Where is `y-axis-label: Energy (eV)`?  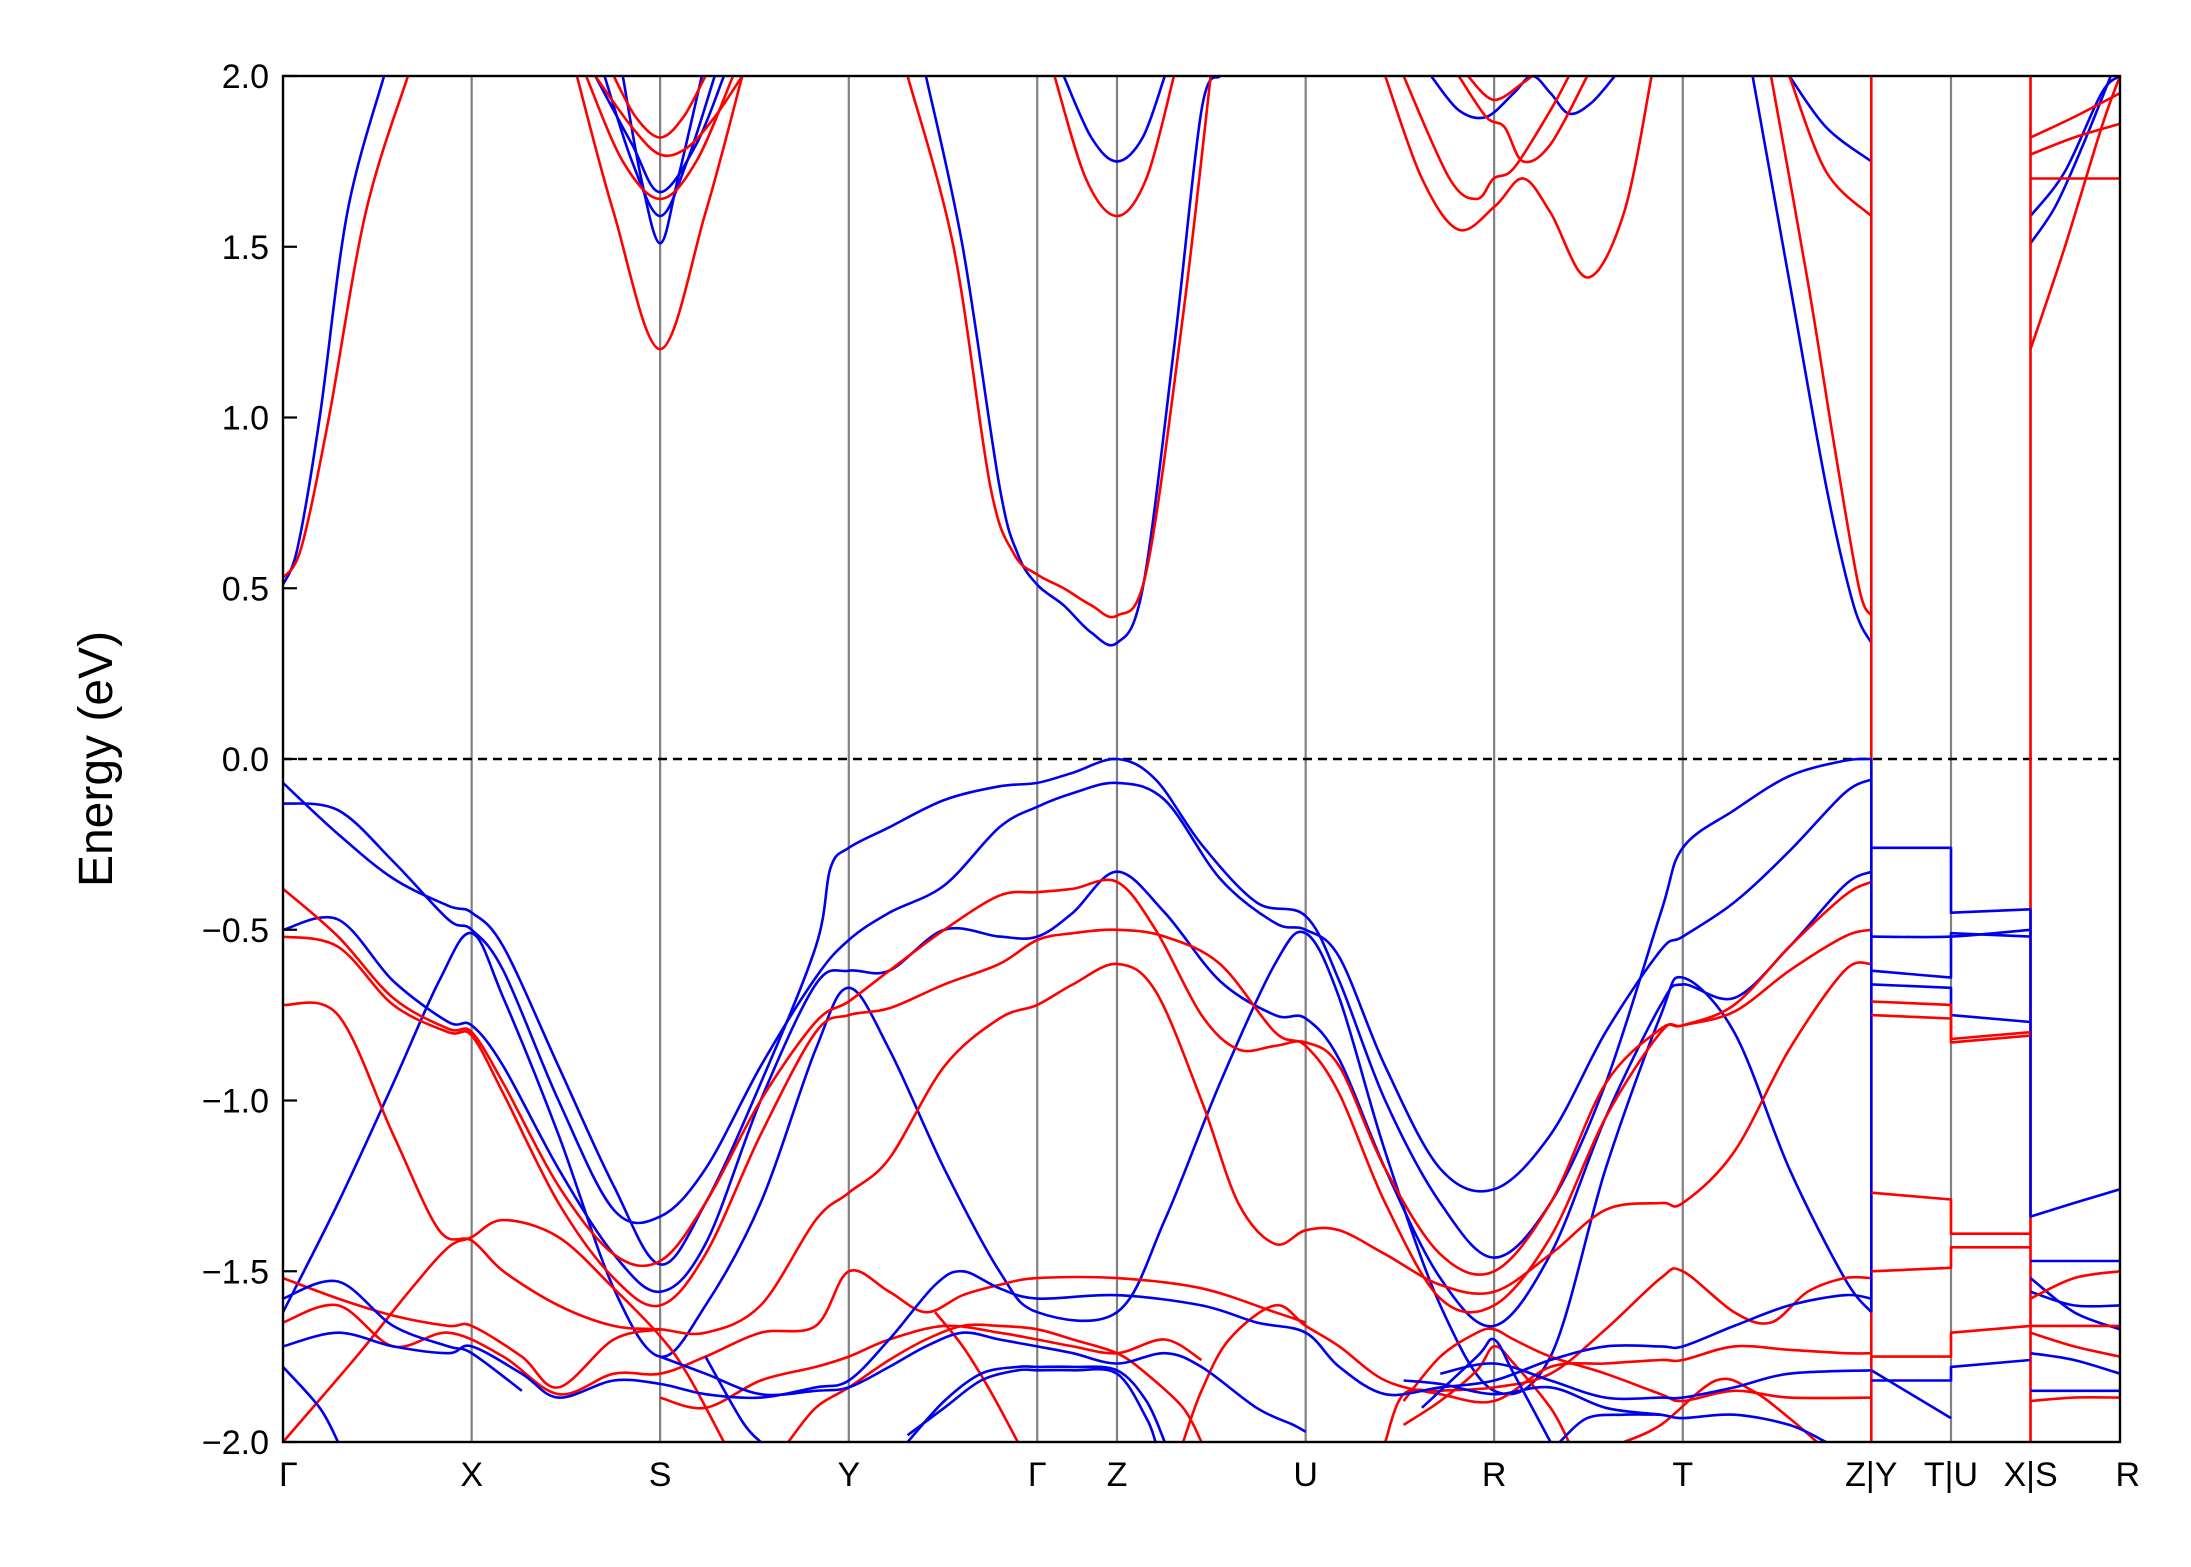
y-axis-label: Energy (eV) is located at coordinates (96, 759).